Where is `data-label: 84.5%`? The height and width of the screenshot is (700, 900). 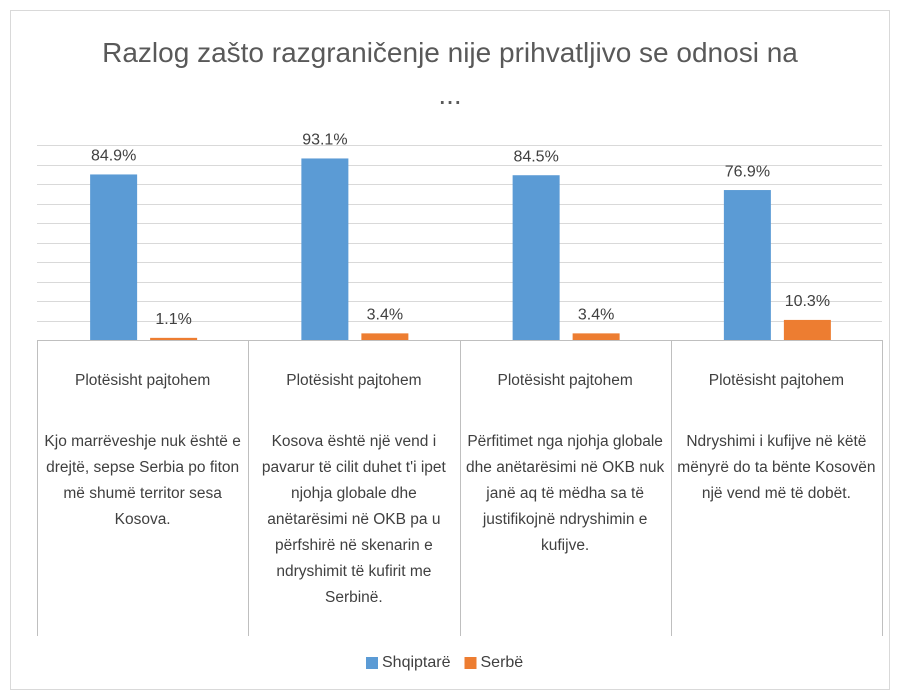
data-label: 84.5% is located at coordinates (535, 156).